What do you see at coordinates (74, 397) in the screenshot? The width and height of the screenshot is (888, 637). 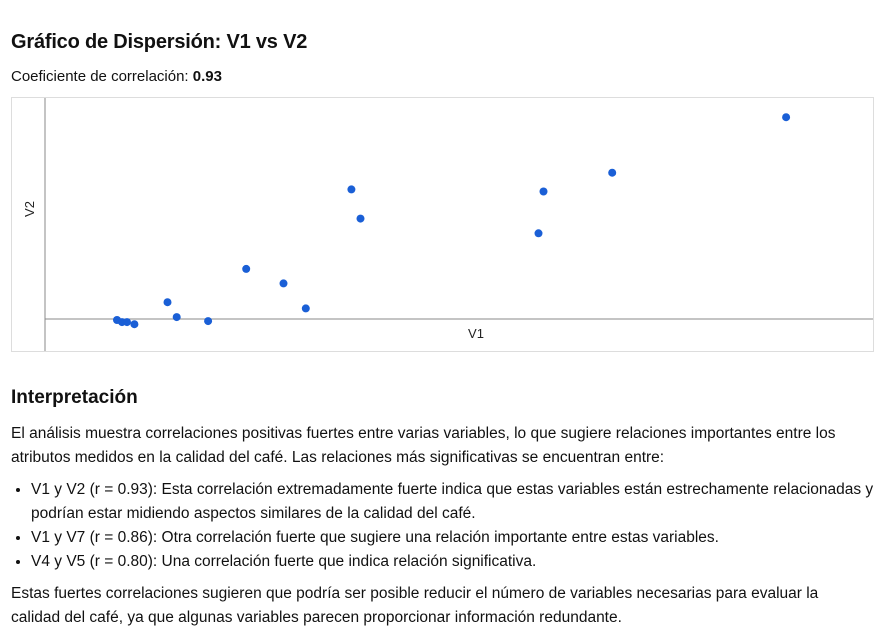 I see `interpretation-heading: Interpretación` at bounding box center [74, 397].